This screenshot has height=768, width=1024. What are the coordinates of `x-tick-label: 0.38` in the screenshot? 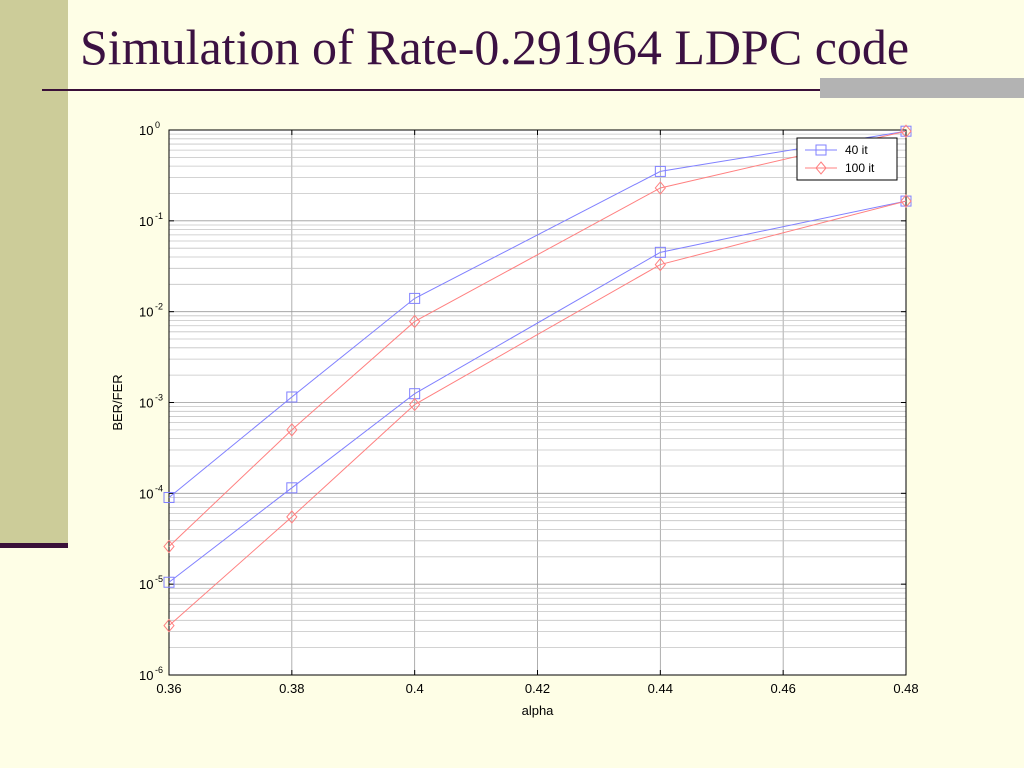 It's located at (291, 688).